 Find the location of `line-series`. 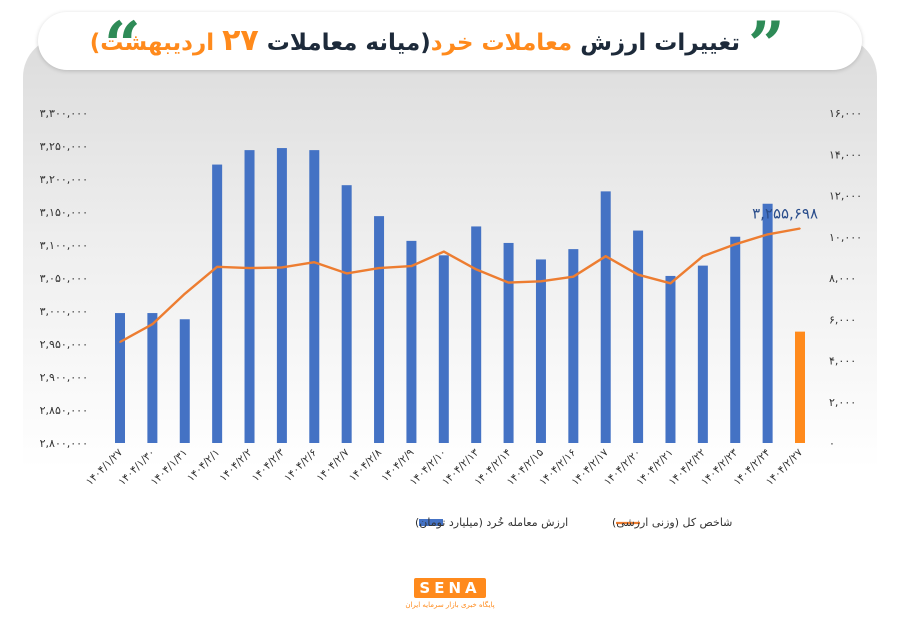

line-series is located at coordinates (460, 285).